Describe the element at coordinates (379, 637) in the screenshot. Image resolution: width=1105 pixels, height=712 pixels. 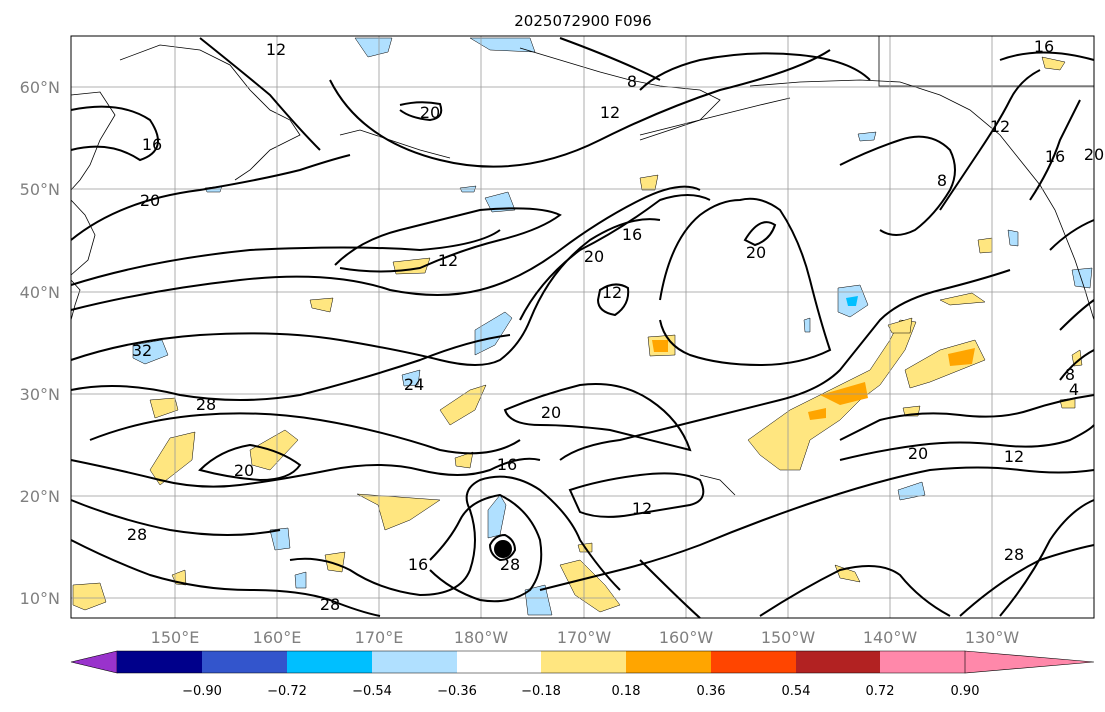
I see `lon-label: 170°E` at that location.